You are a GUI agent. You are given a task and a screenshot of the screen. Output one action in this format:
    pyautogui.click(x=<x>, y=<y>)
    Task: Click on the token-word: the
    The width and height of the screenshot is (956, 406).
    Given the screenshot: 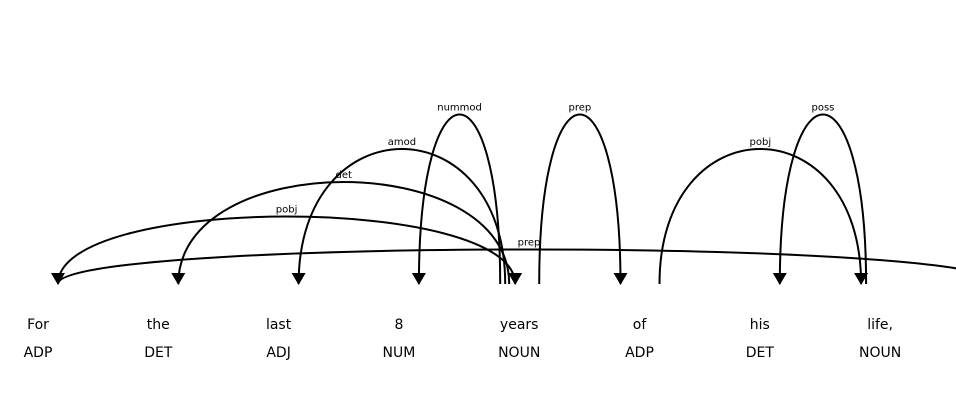 What is the action you would take?
    pyautogui.click(x=158, y=325)
    